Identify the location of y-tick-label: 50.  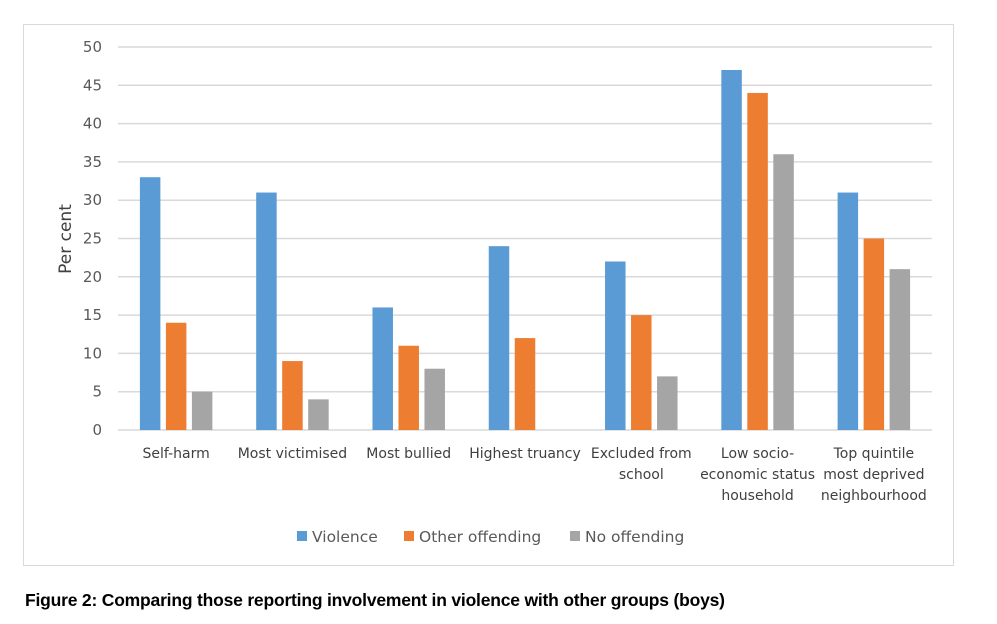
(92, 47).